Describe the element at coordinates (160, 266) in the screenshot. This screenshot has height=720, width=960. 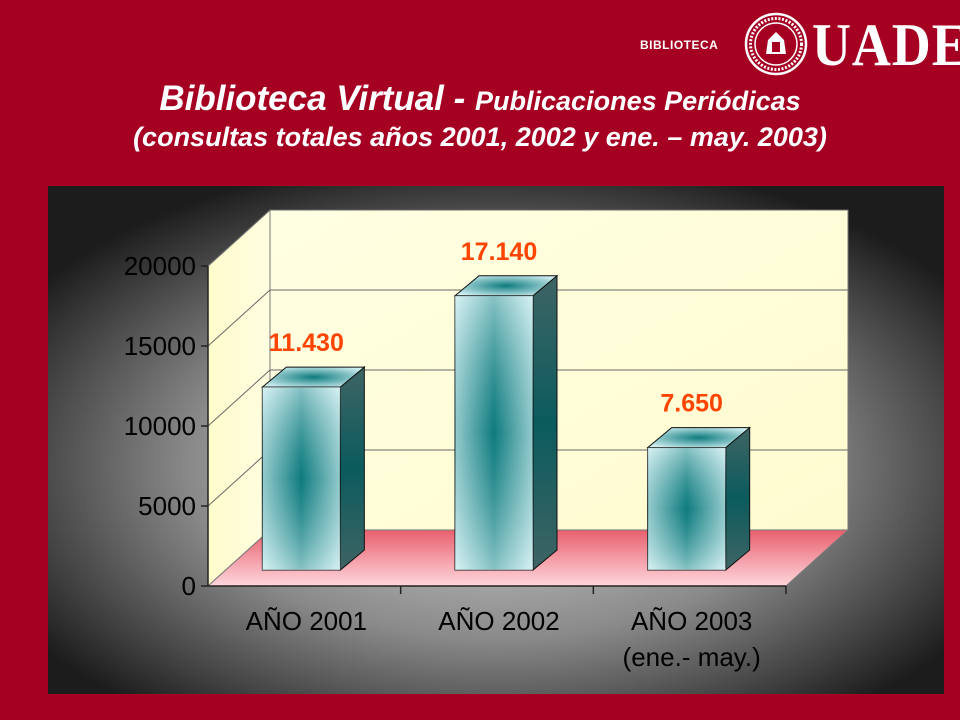
I see `y-tick-label: 20000` at that location.